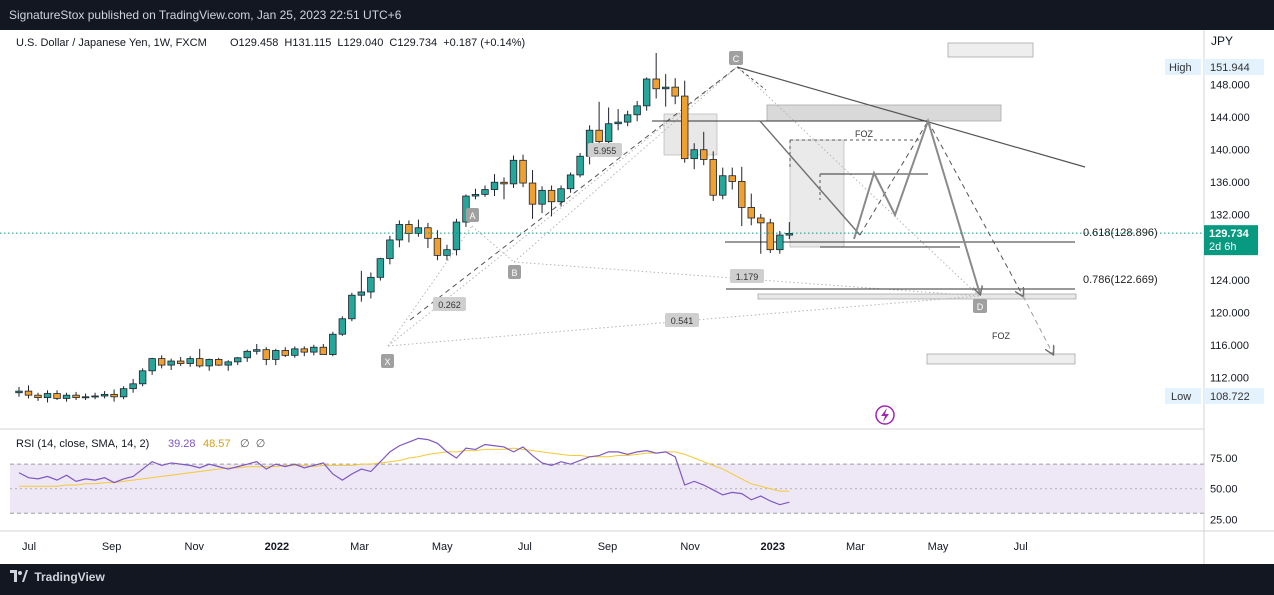 The image size is (1274, 595). What do you see at coordinates (884, 113) in the screenshot?
I see `resistance-zone` at bounding box center [884, 113].